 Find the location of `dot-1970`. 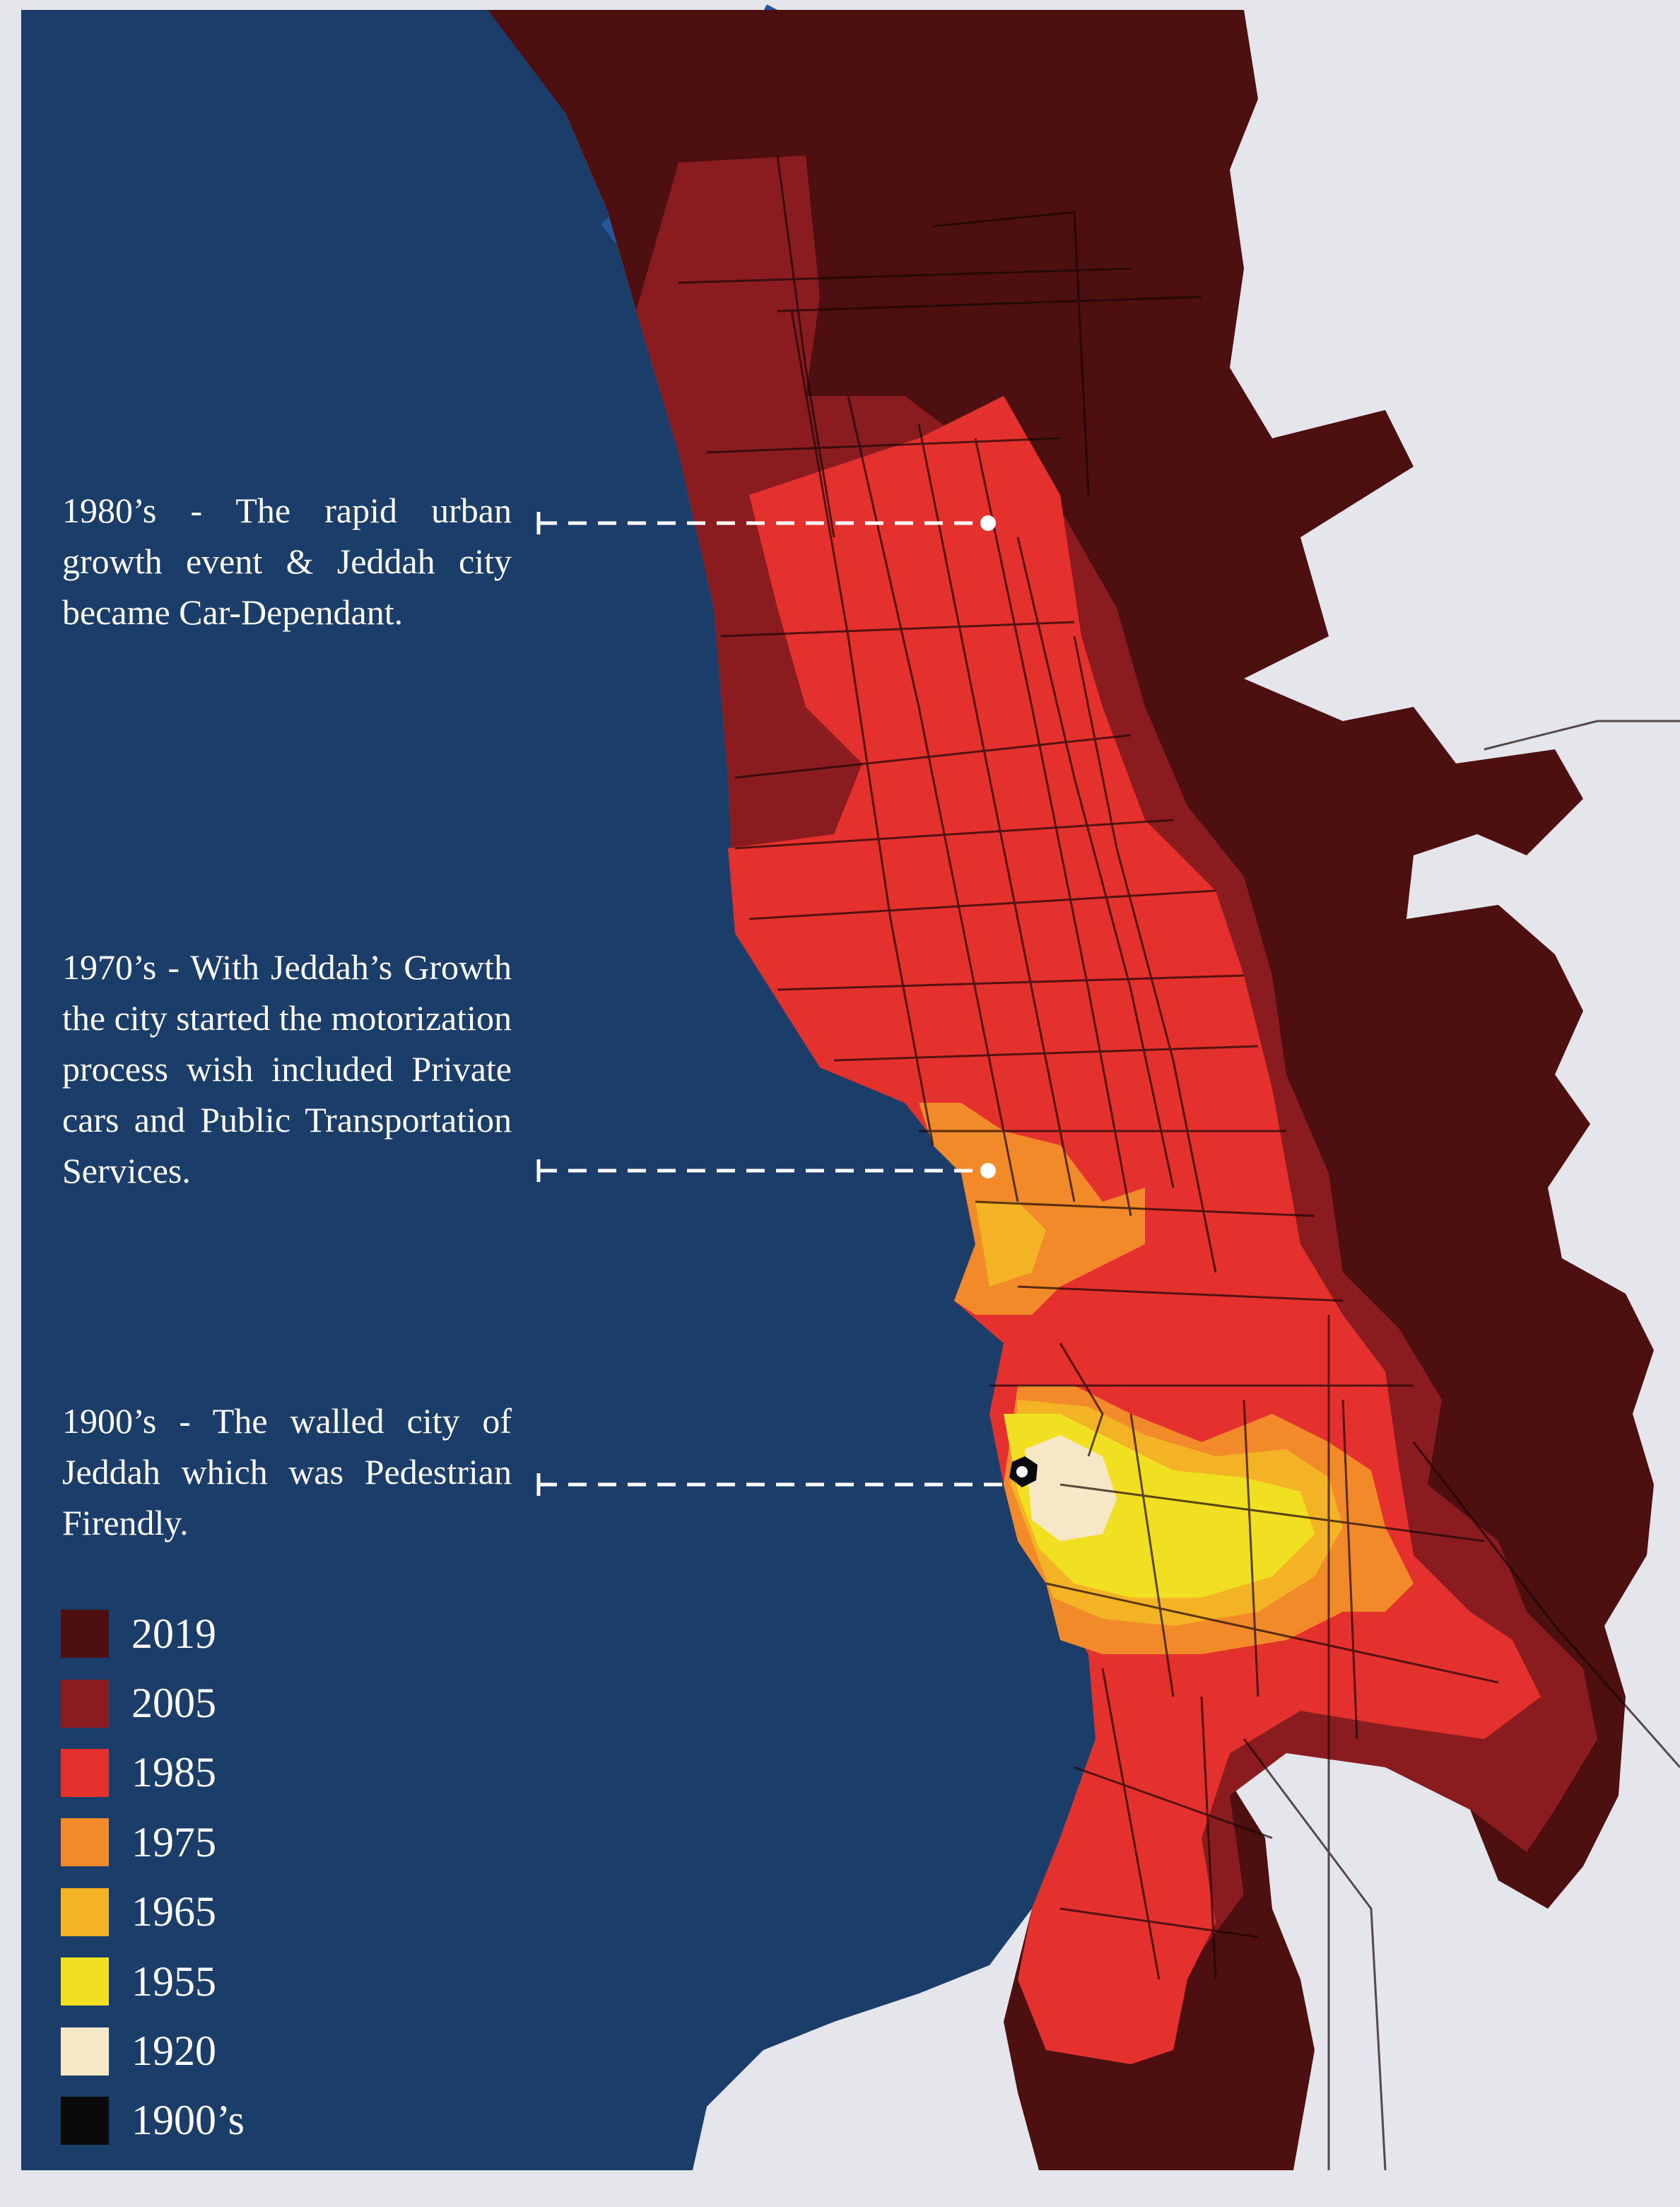

dot-1970 is located at coordinates (988, 1170).